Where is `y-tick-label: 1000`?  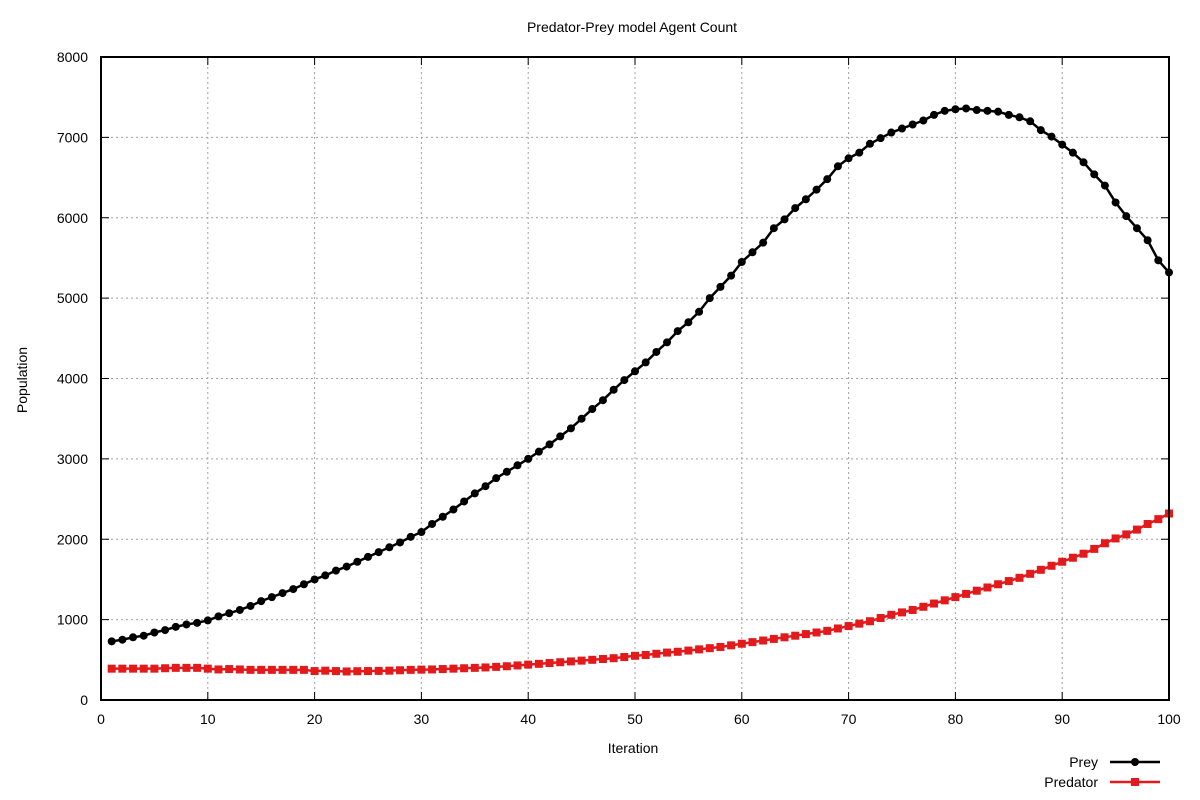
y-tick-label: 1000 is located at coordinates (72, 620).